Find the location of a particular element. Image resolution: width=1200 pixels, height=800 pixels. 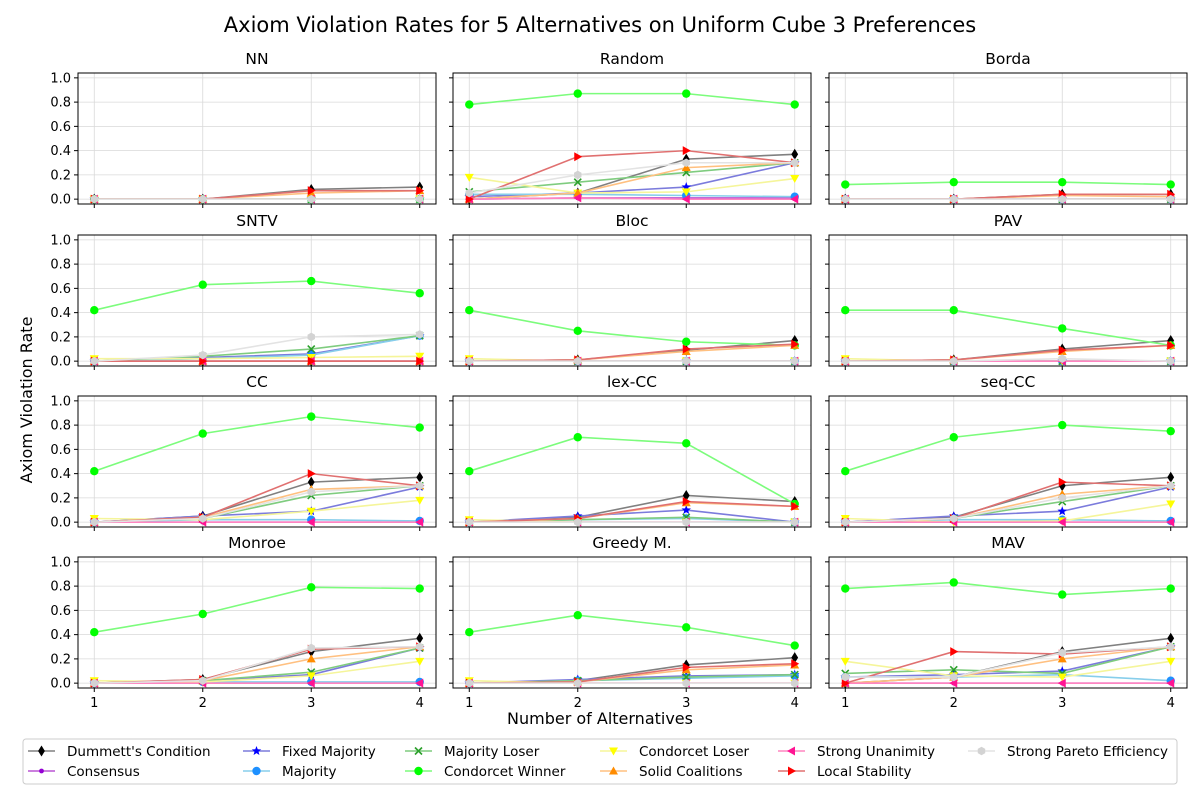

x-tick-label: 3 is located at coordinates (686, 703).